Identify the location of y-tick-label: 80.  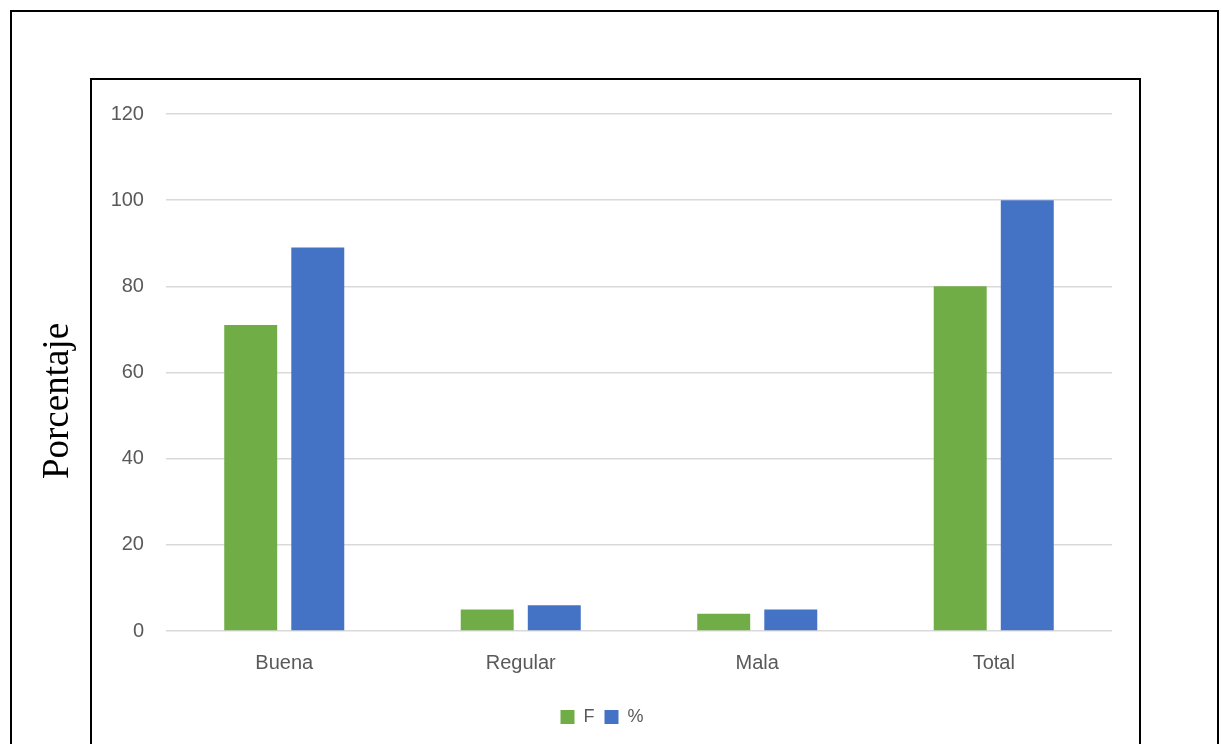
(132, 284).